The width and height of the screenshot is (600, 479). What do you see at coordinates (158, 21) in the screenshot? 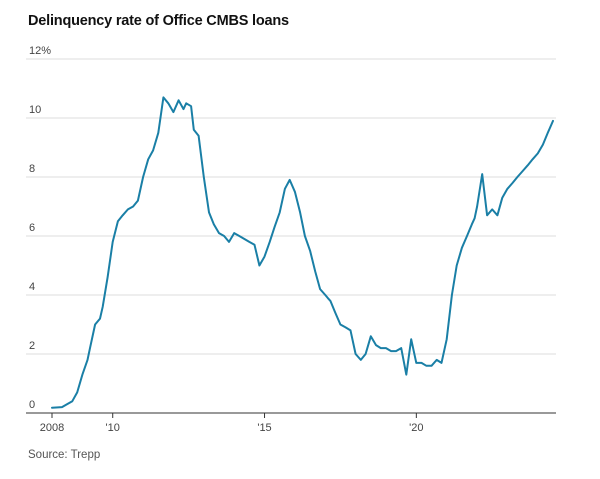
I see `chart-title: Delinquency rate of Office CMBS loans` at bounding box center [158, 21].